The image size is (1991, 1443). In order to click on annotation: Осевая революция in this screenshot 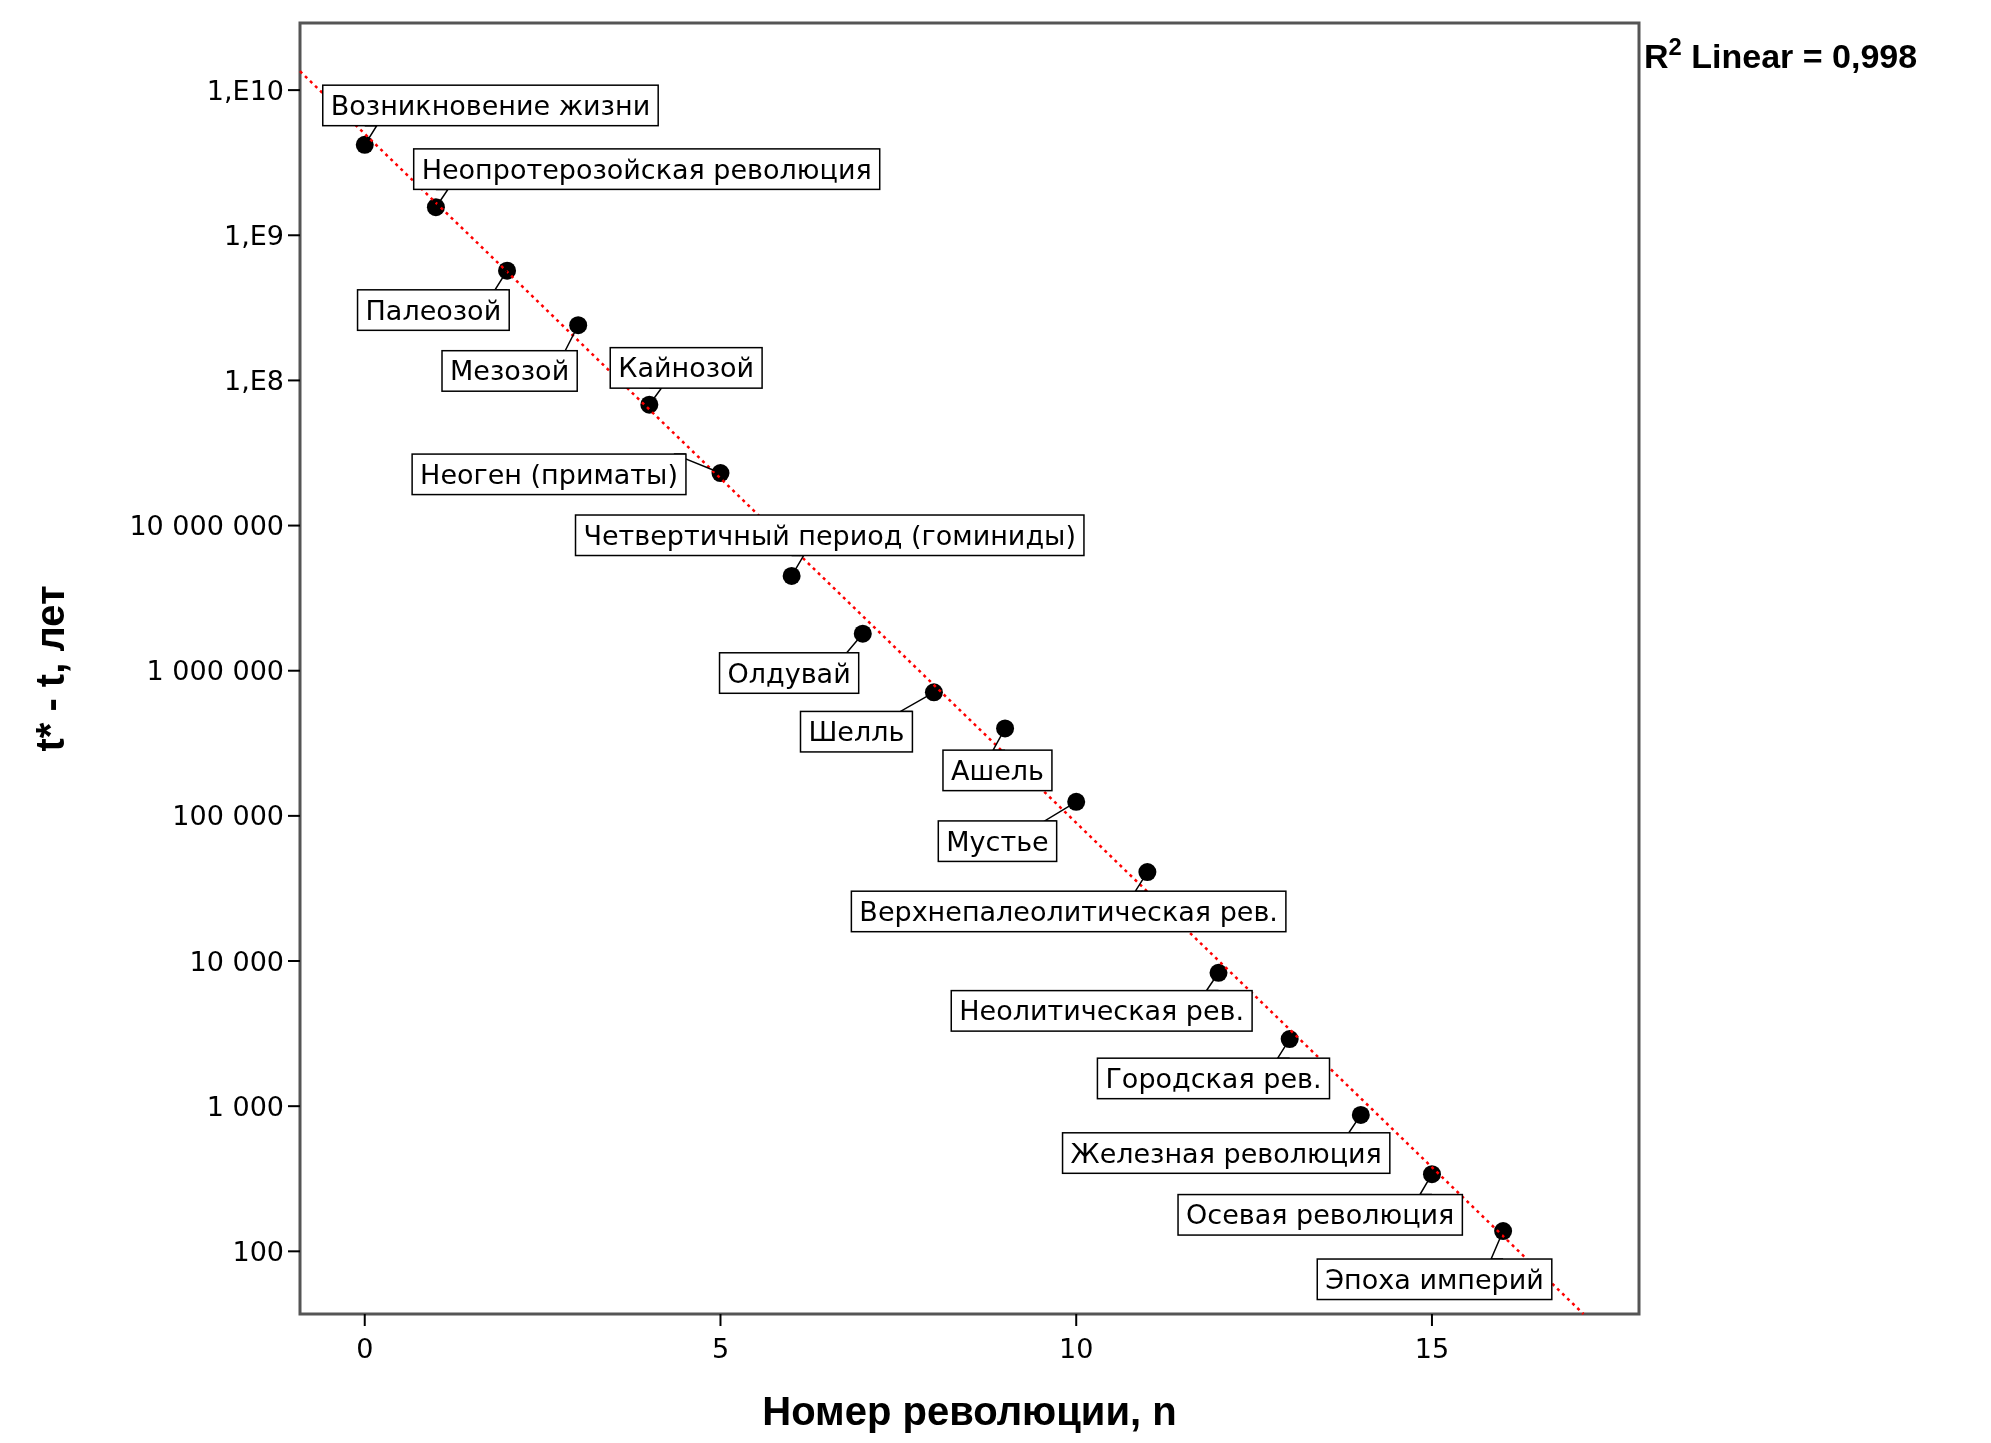, I will do `click(1320, 1215)`.